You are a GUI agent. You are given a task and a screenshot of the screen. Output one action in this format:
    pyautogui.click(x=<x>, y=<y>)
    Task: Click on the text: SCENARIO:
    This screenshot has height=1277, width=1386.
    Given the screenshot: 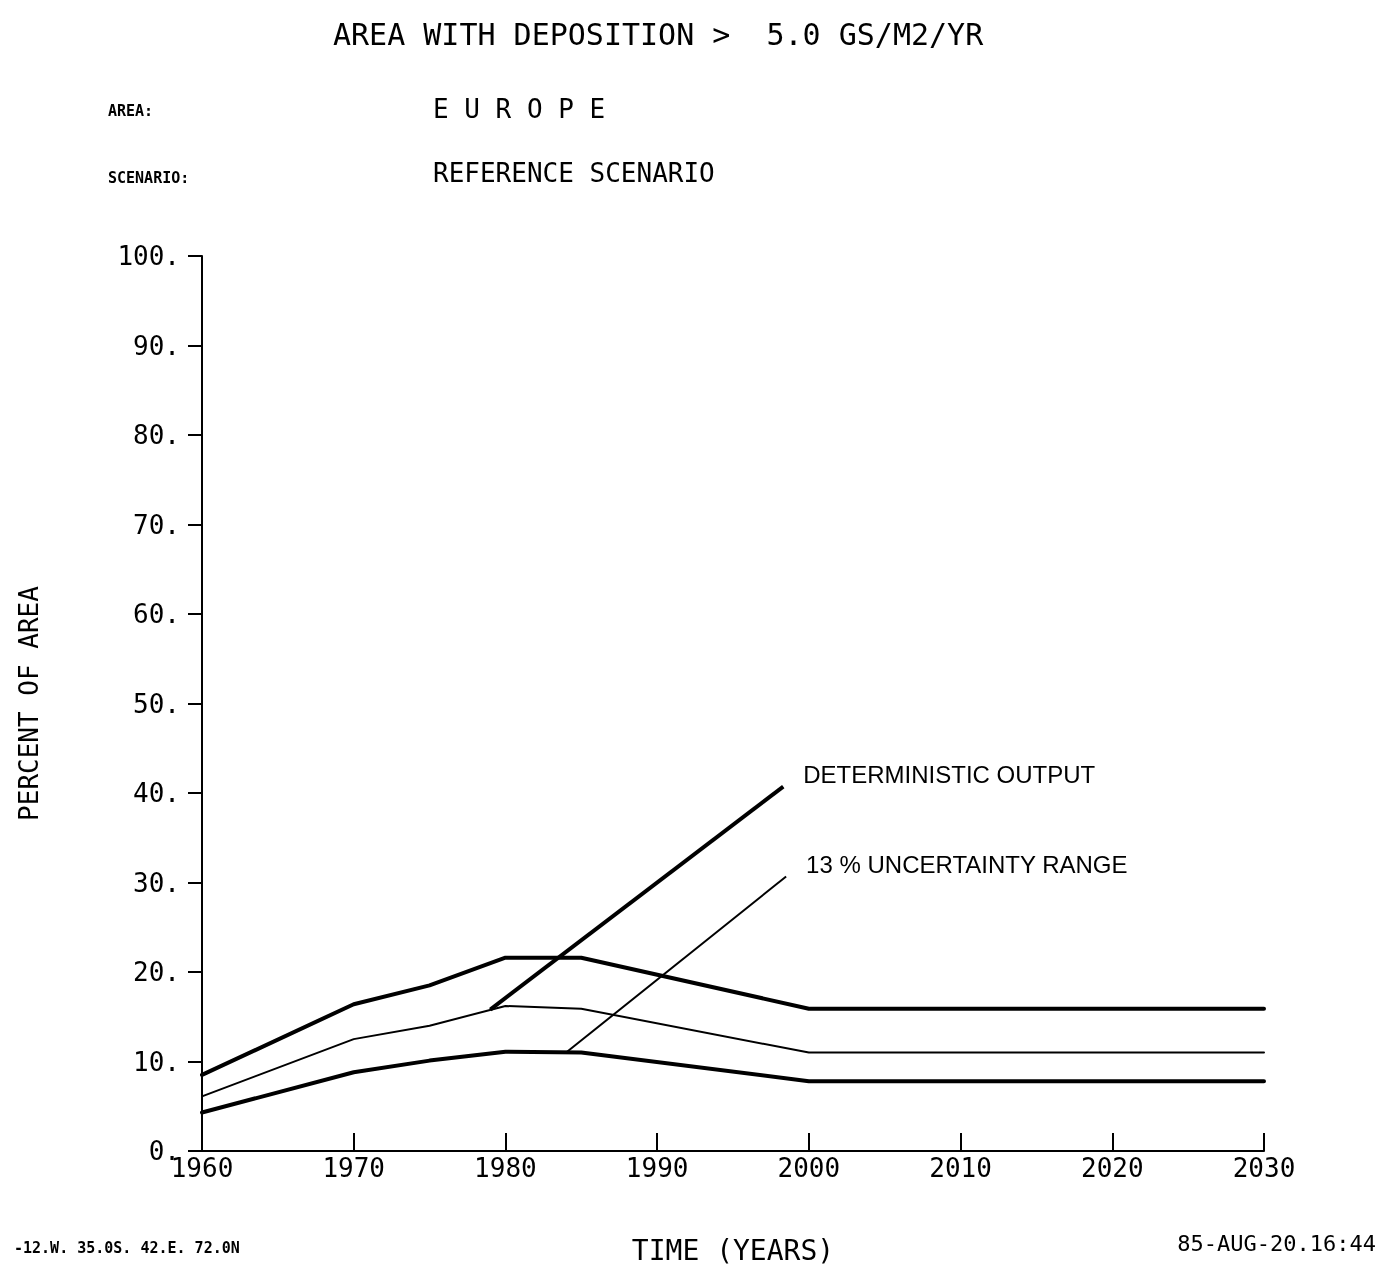 What is the action you would take?
    pyautogui.click(x=149, y=177)
    